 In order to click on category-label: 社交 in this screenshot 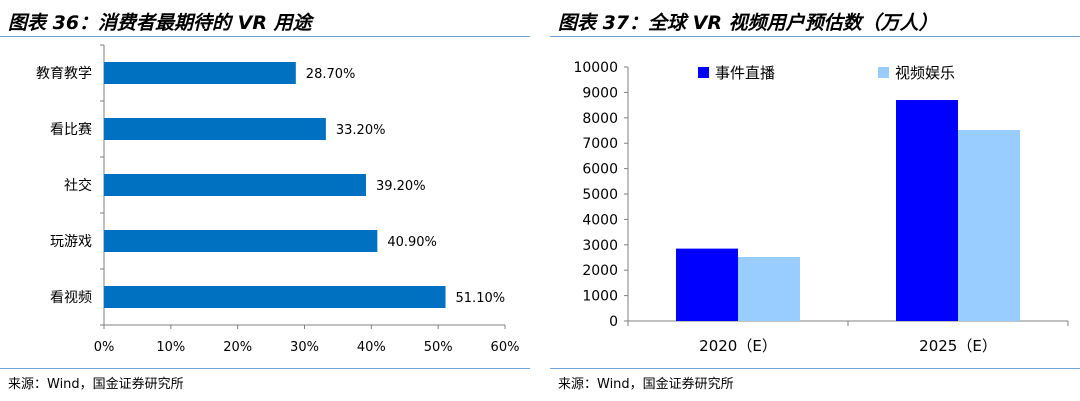, I will do `click(78, 185)`.